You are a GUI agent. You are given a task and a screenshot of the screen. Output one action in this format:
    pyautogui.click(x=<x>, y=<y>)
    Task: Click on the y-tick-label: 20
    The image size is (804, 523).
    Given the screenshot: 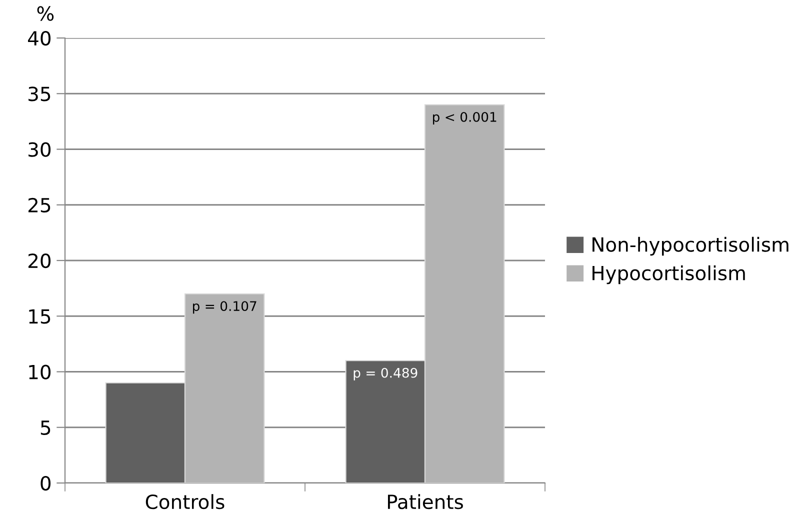 What is the action you would take?
    pyautogui.click(x=39, y=260)
    